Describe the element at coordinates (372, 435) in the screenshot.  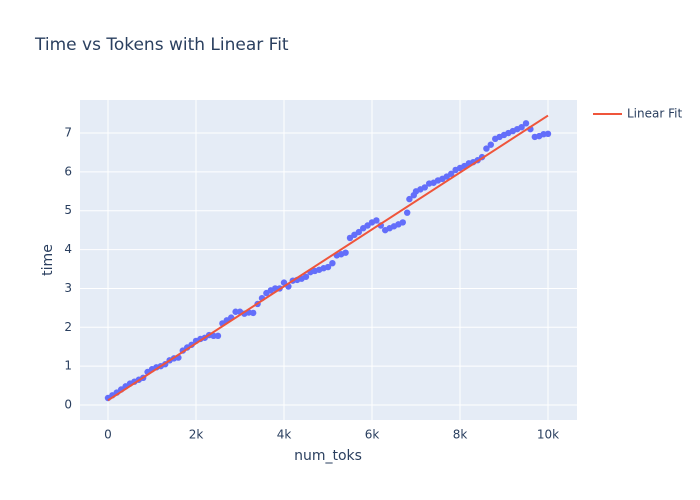
I see `x-tick-label: 6k` at that location.